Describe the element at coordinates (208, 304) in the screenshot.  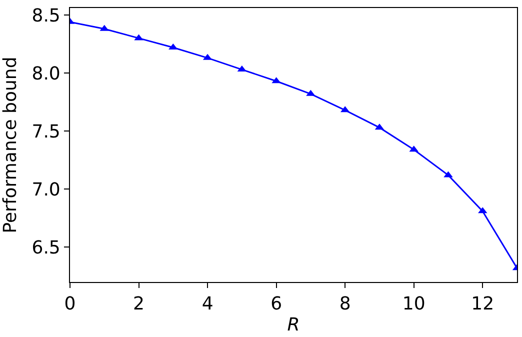
I see `x-tick-label: 4` at that location.